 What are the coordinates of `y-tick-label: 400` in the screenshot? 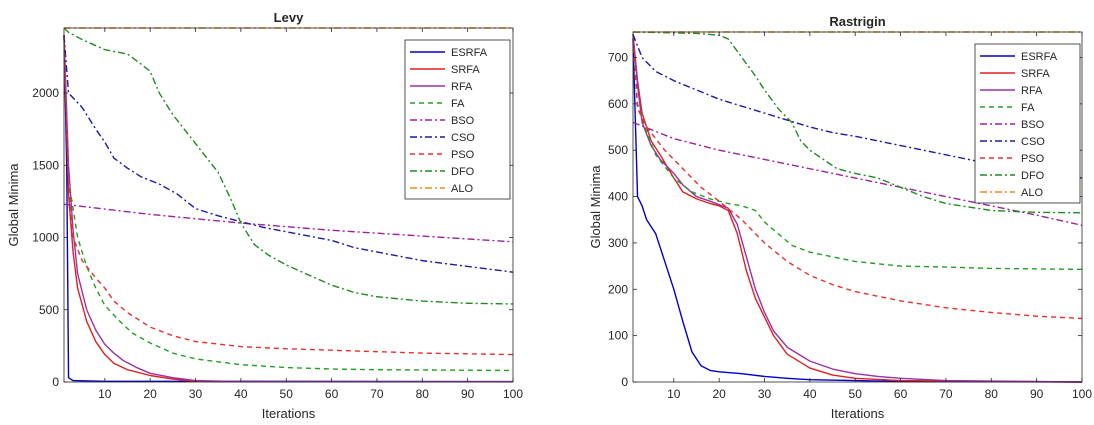 It's located at (618, 197).